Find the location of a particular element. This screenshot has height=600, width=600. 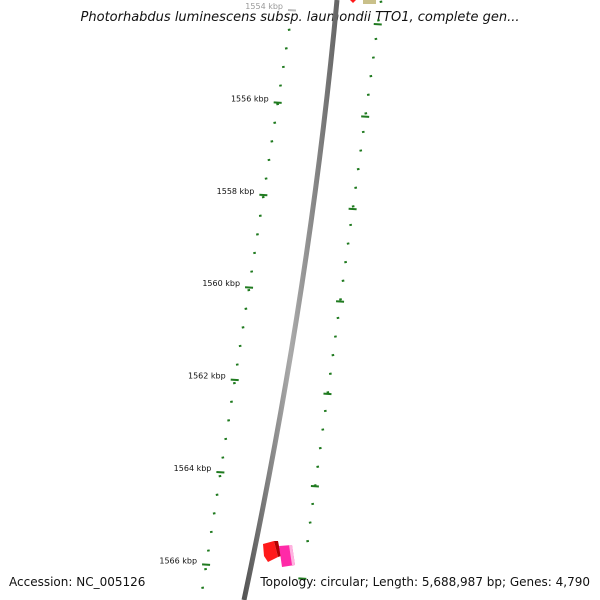

right-tick-track is located at coordinates (340, 290).